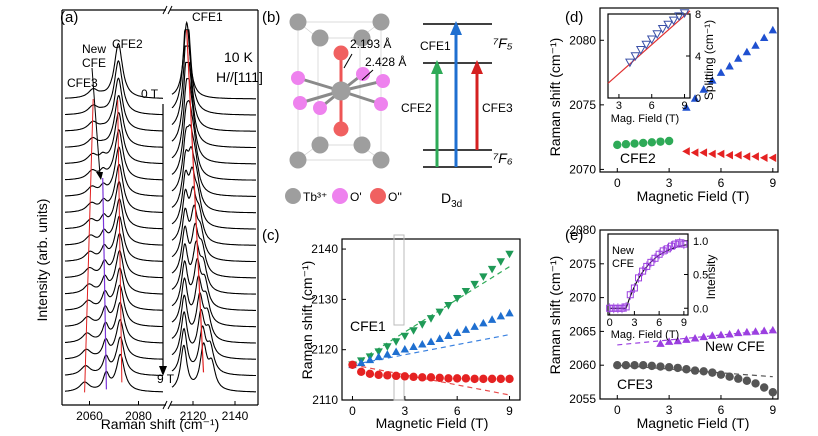 The image size is (818, 436). Describe the element at coordinates (89, 416) in the screenshot. I see `x-tick-label: 2060` at that location.